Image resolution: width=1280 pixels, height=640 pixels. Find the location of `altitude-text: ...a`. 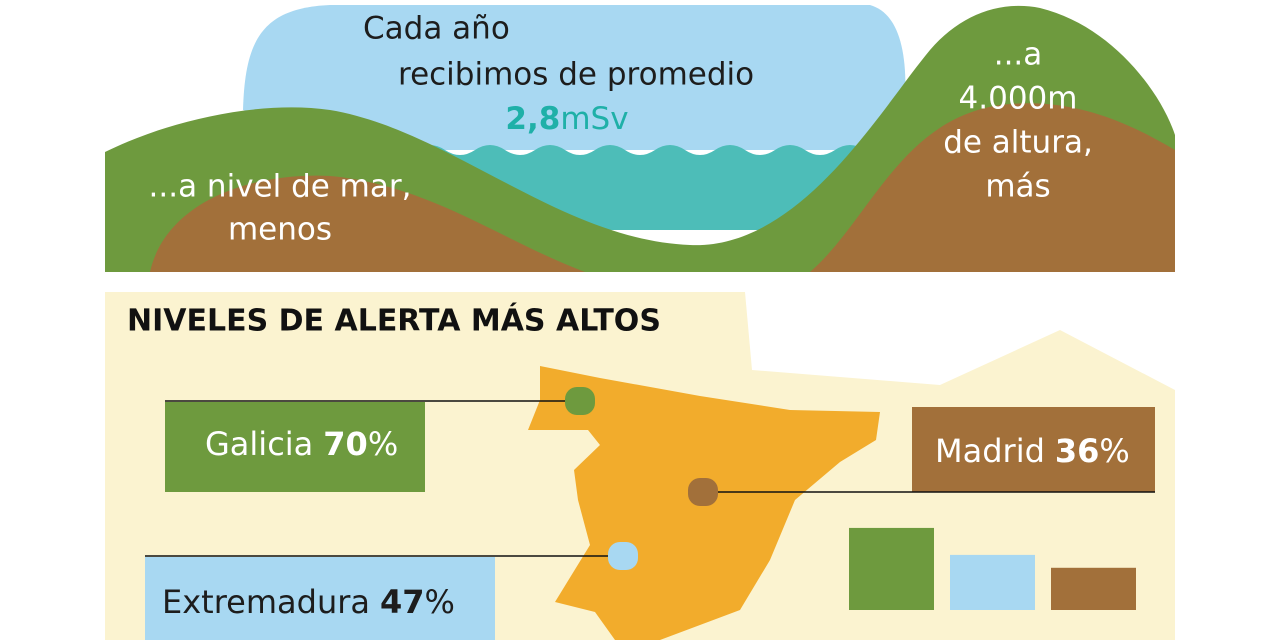

altitude-text: ...a is located at coordinates (1018, 55).